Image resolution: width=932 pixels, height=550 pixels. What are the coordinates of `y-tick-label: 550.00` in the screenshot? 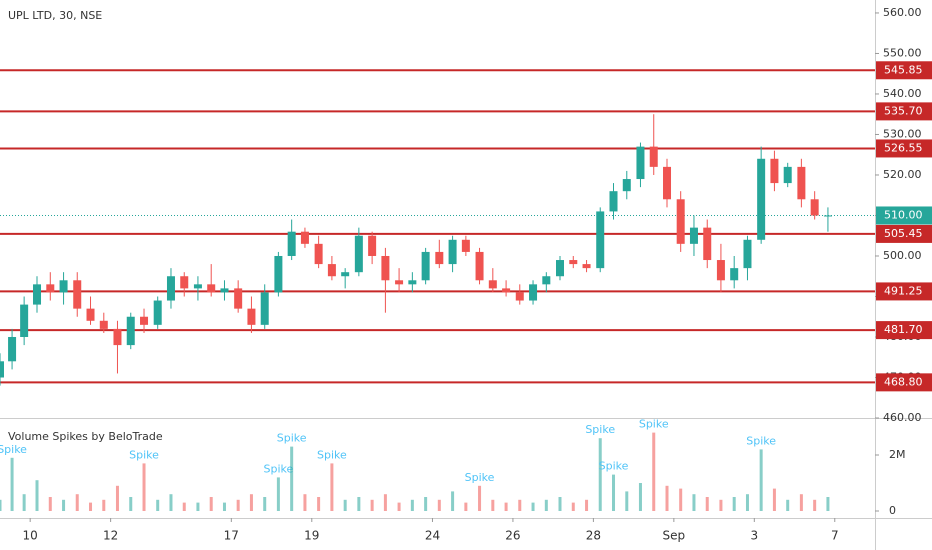 It's located at (902, 52).